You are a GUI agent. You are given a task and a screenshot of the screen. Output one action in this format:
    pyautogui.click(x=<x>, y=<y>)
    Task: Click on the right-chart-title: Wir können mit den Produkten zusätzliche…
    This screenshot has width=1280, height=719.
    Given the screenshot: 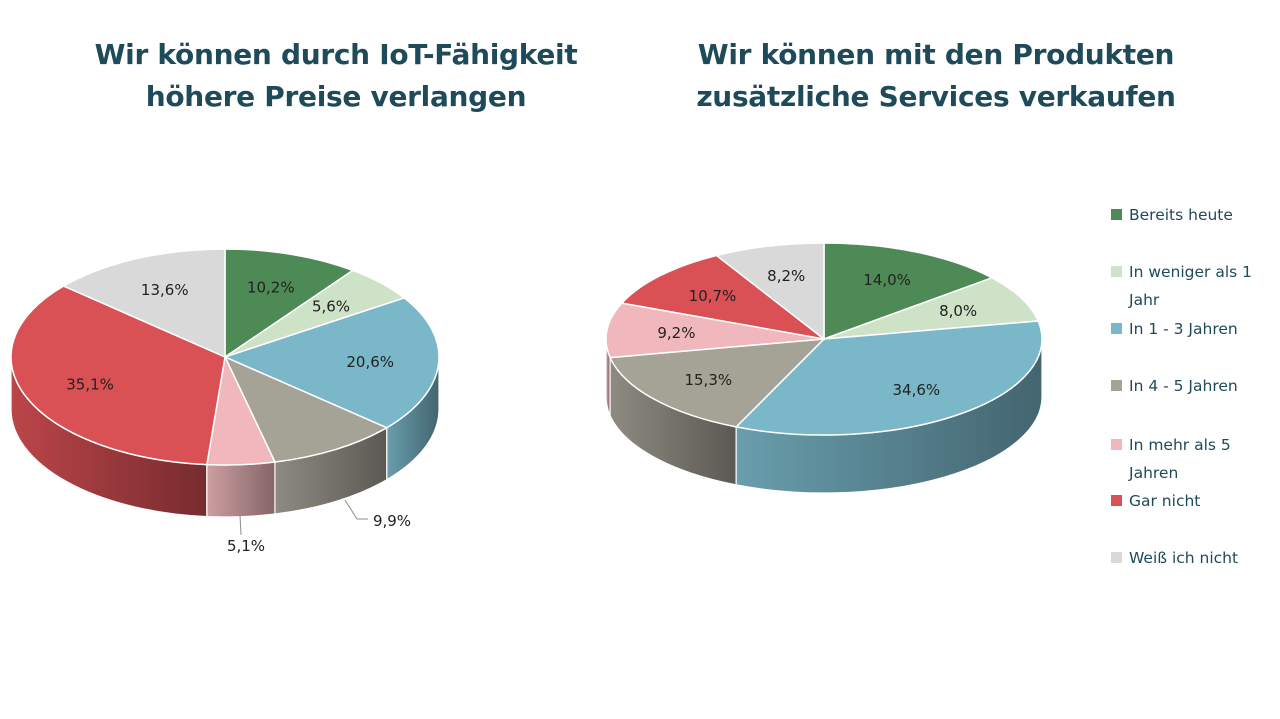 What is the action you would take?
    pyautogui.click(x=936, y=76)
    